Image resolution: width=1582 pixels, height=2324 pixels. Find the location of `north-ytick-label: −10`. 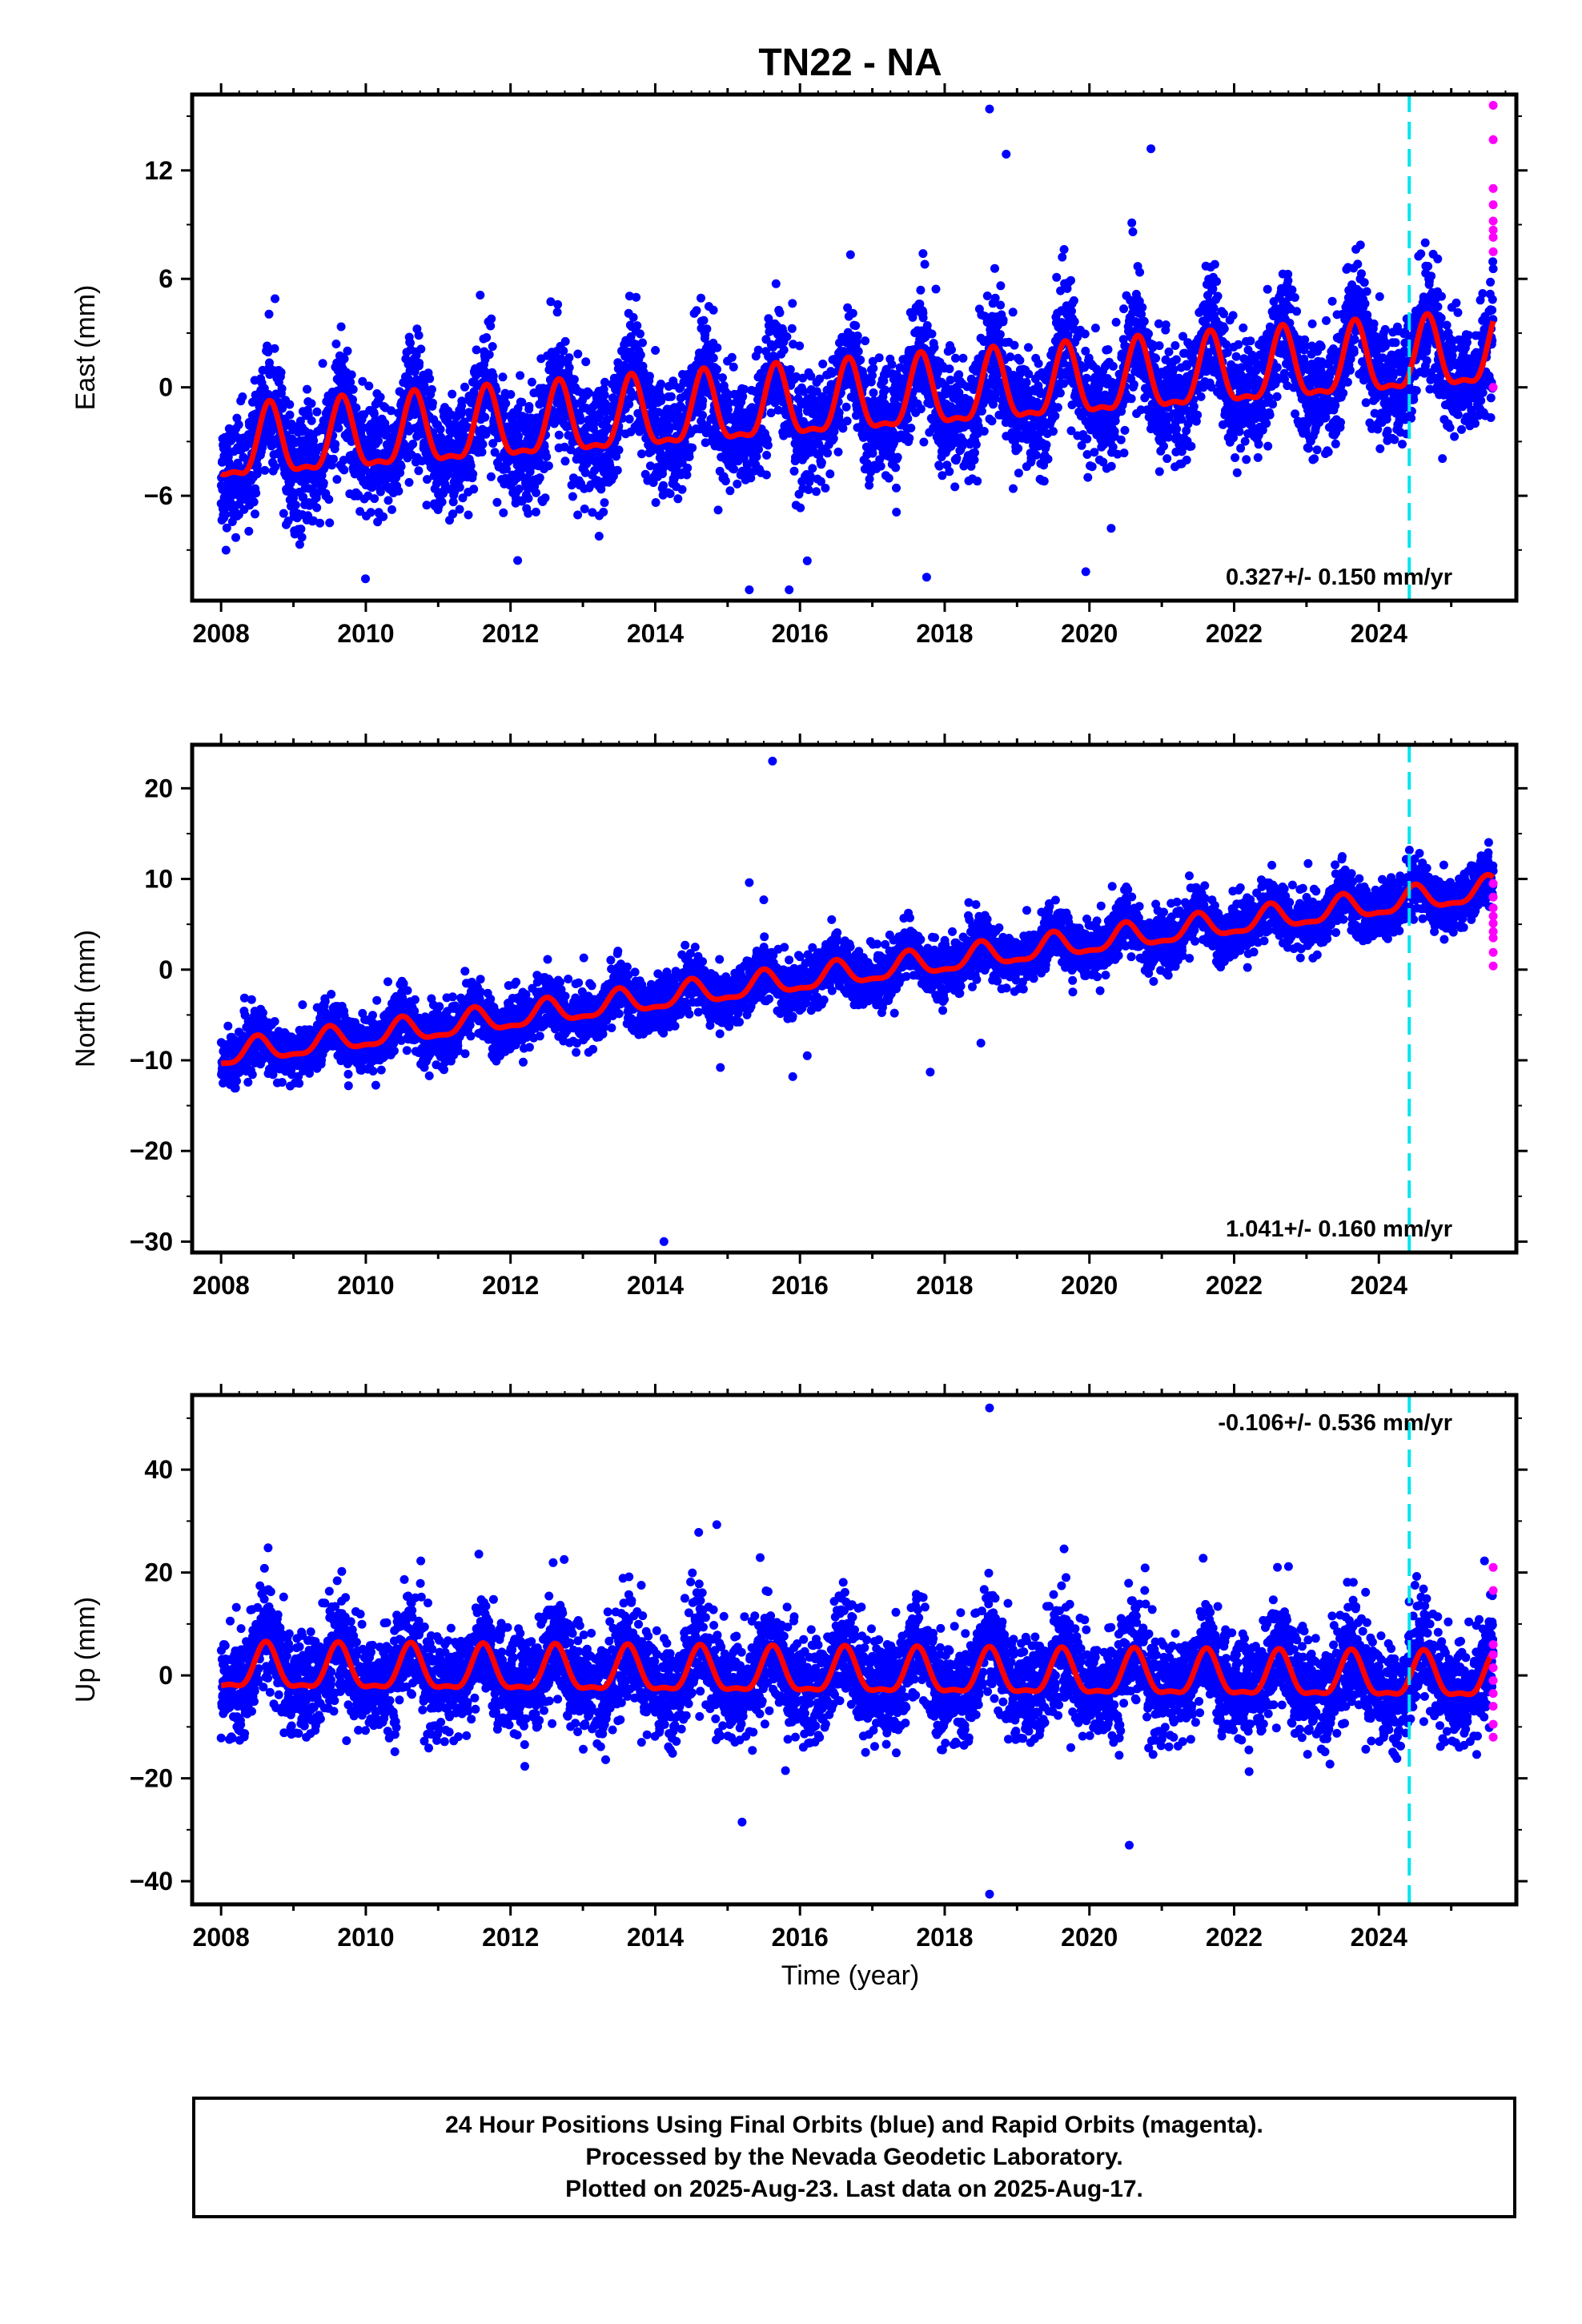

north-ytick-label: −10 is located at coordinates (151, 1060).